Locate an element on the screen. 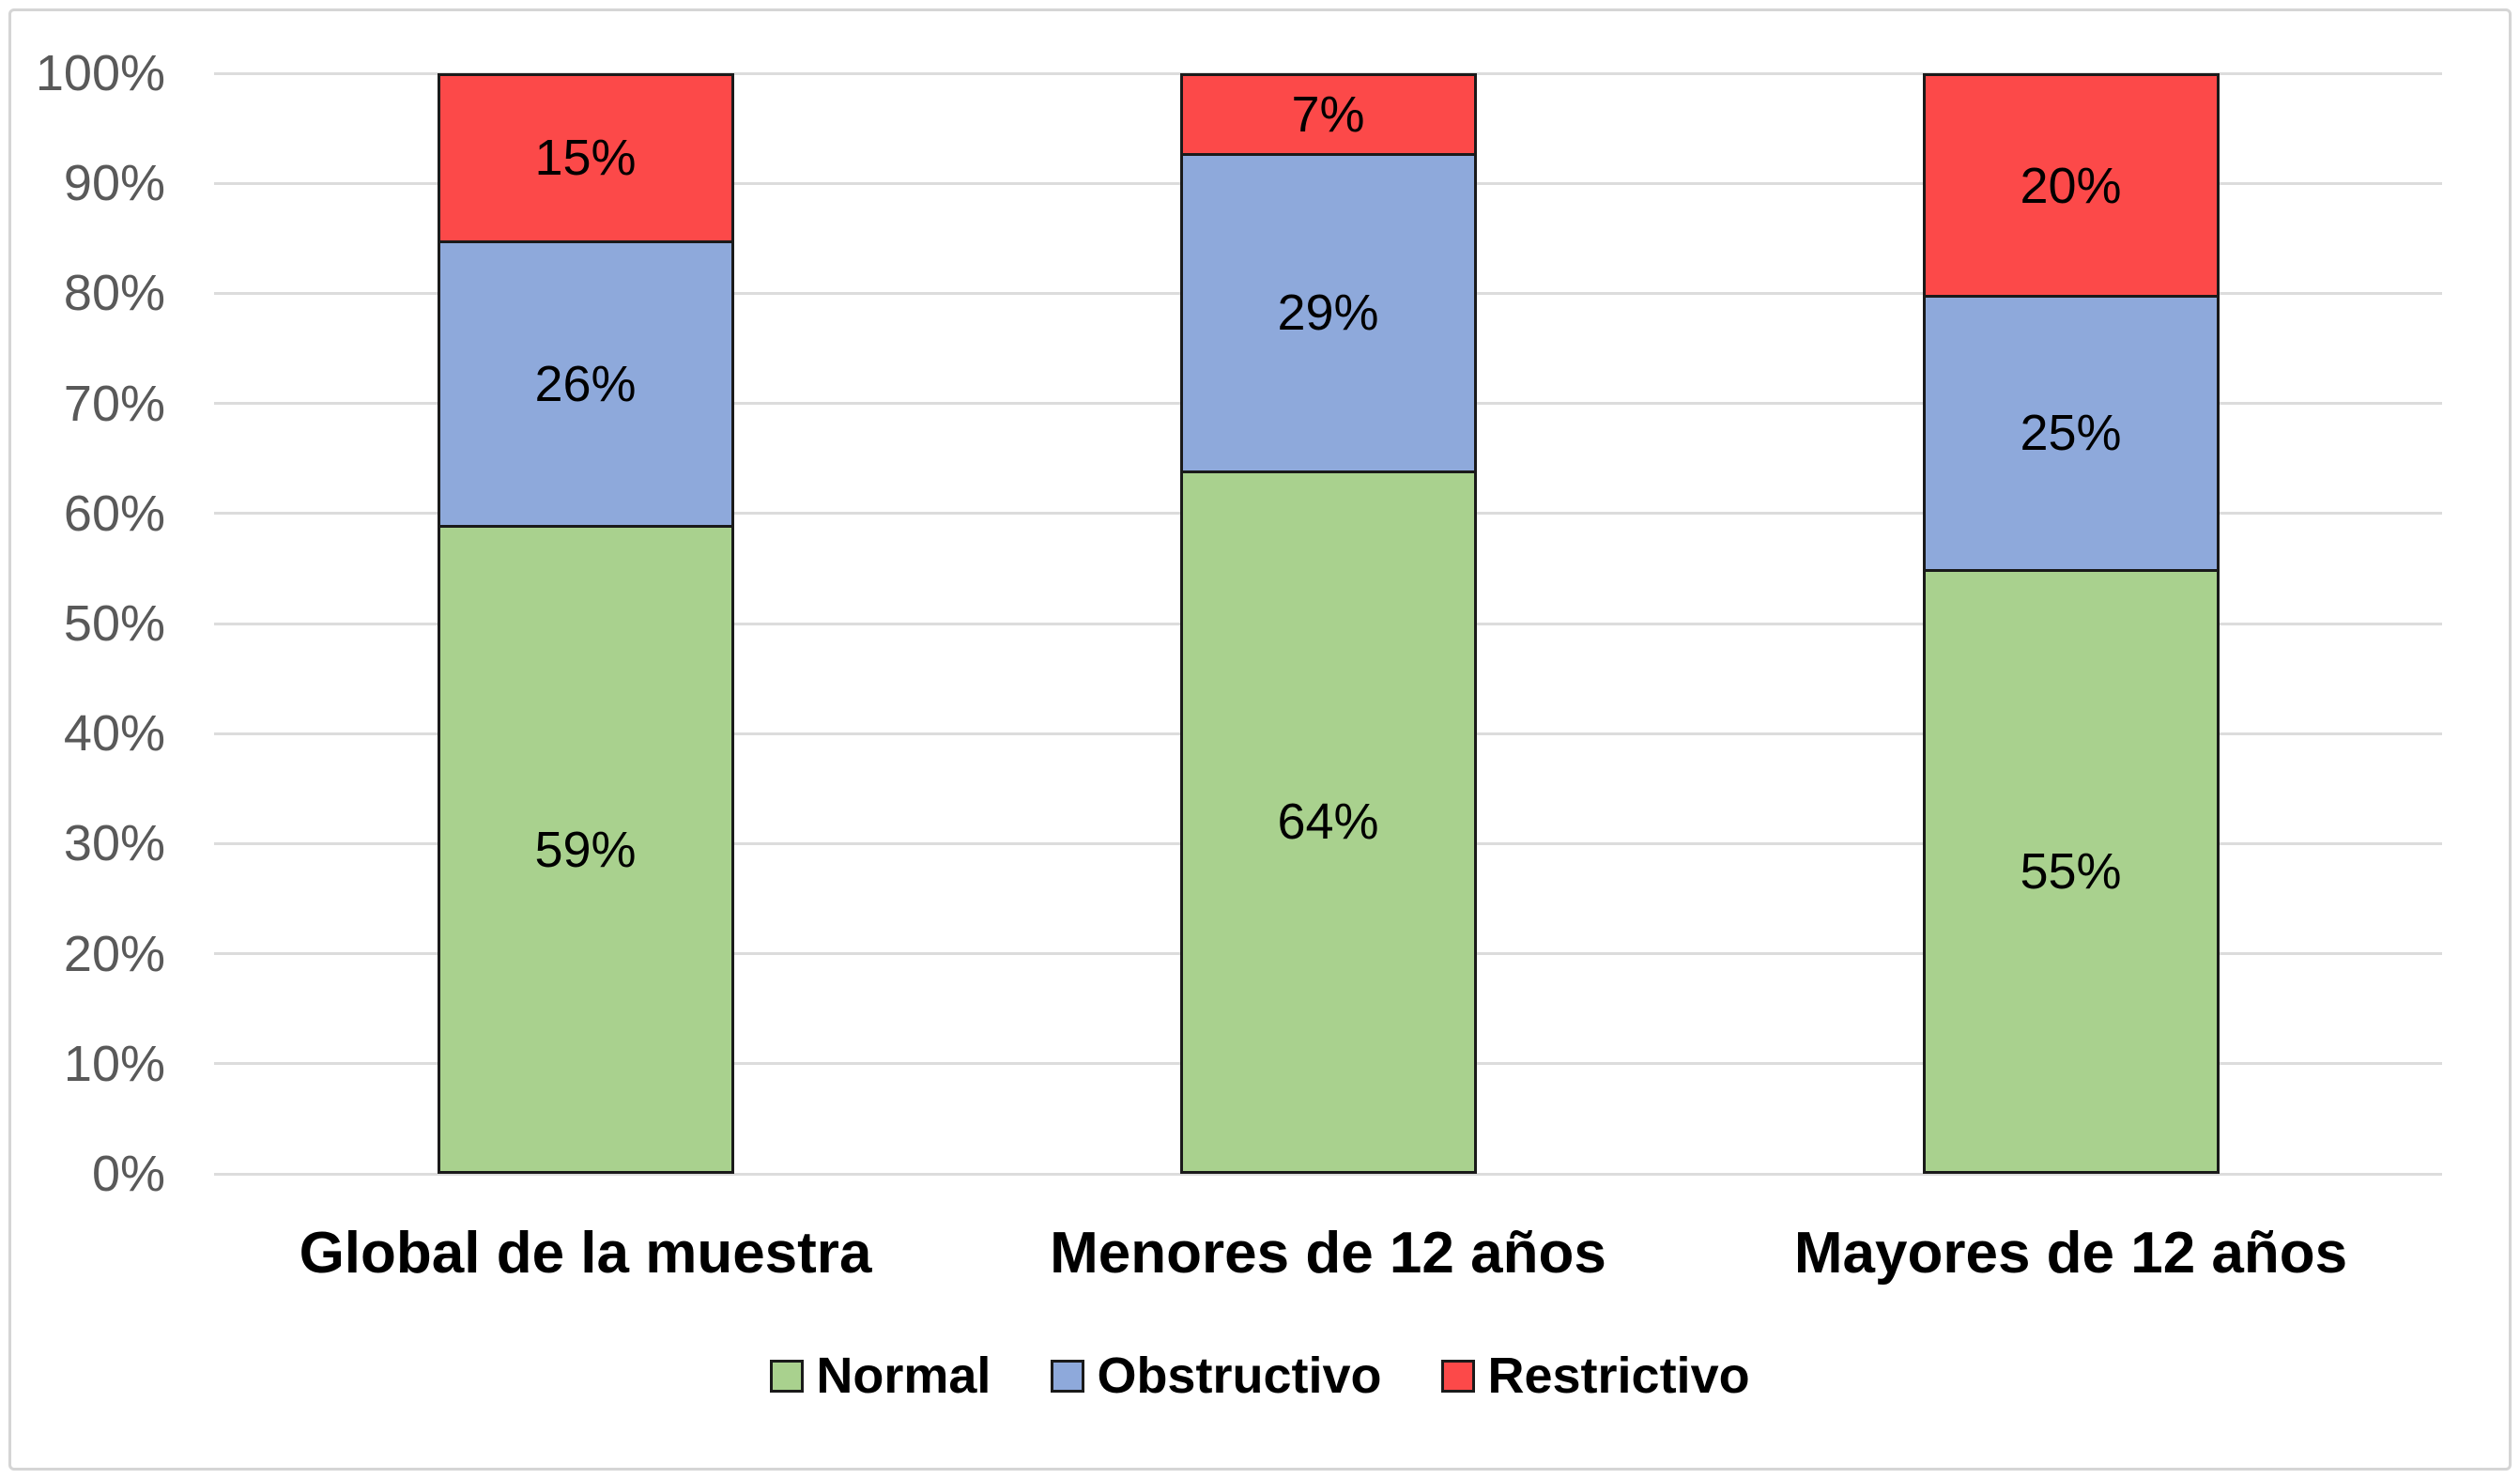 This screenshot has width=2520, height=1479. segment-obstructivo: 26% is located at coordinates (585, 382).